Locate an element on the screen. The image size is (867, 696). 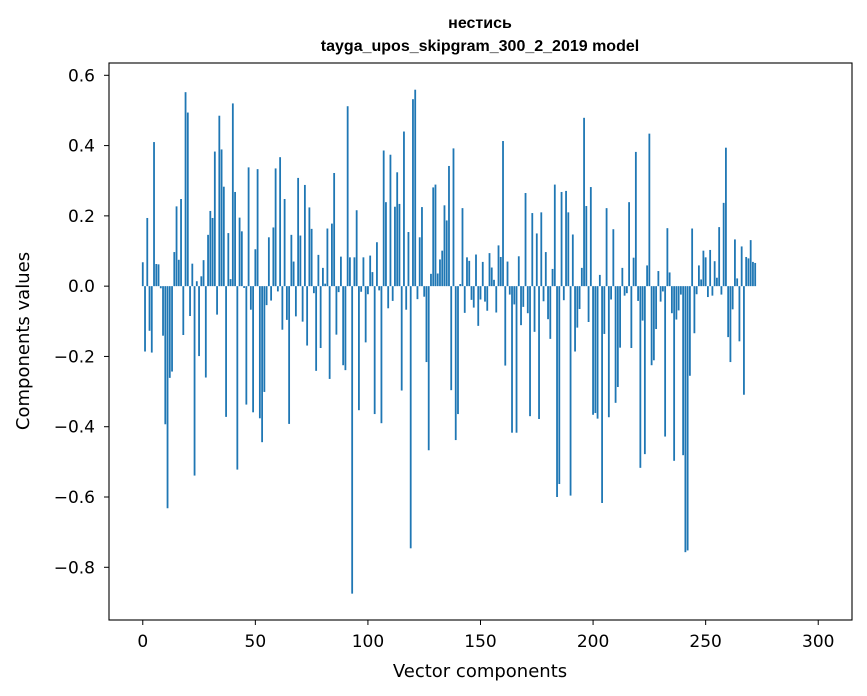
y-axis-label: Components values is located at coordinates (23, 341).